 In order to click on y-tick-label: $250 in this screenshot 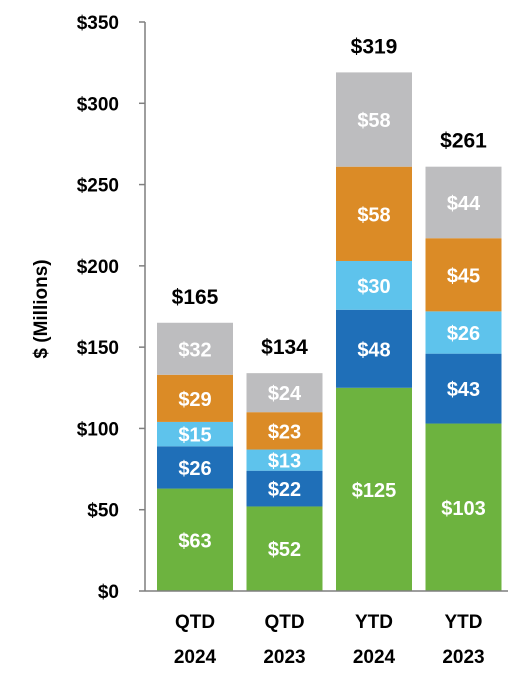, I will do `click(98, 186)`.